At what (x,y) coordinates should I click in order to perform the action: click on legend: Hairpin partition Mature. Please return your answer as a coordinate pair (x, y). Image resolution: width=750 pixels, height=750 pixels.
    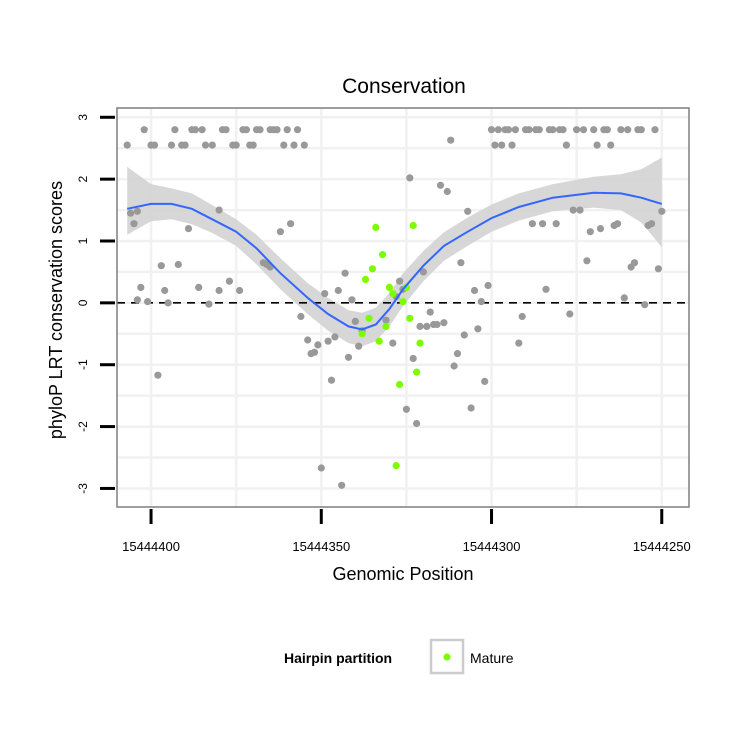
    Looking at the image, I should click on (399, 656).